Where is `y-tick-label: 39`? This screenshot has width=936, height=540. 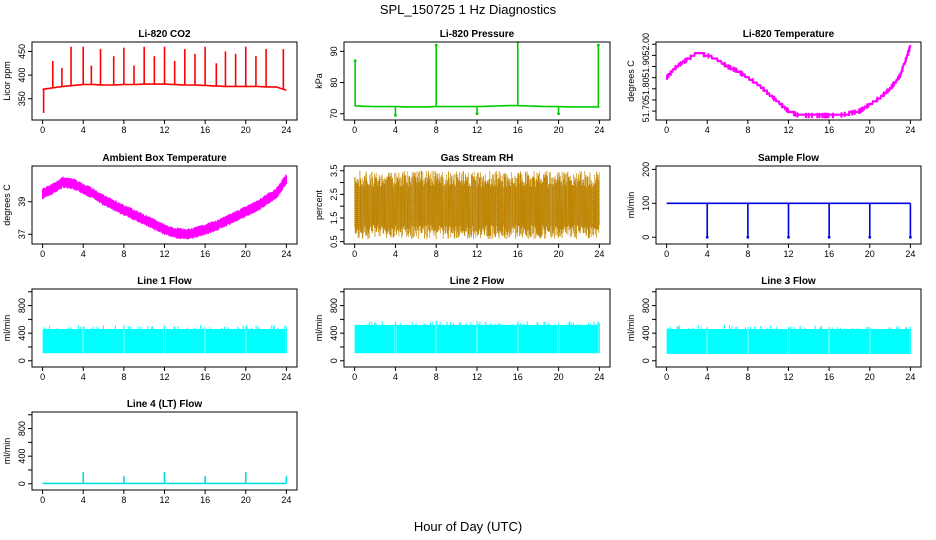
y-tick-label: 39 is located at coordinates (22, 202).